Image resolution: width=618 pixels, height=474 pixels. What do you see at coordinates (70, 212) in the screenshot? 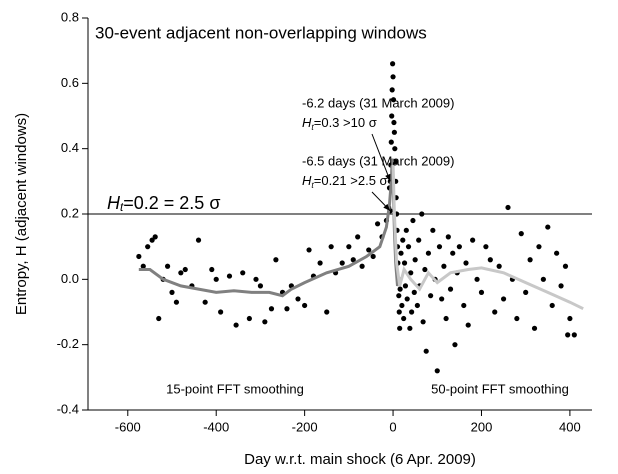
I see `y-tick-label: 0.2` at bounding box center [70, 212].